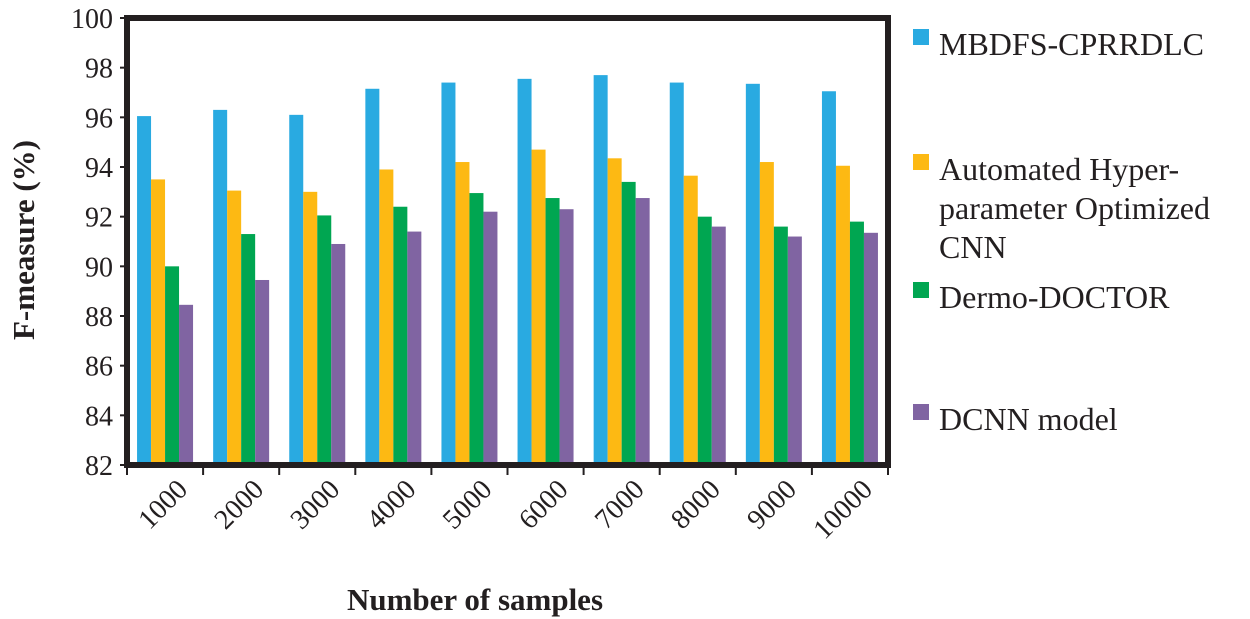 The image size is (1250, 619). What do you see at coordinates (475, 599) in the screenshot?
I see `x-axis-title: Number of samples` at bounding box center [475, 599].